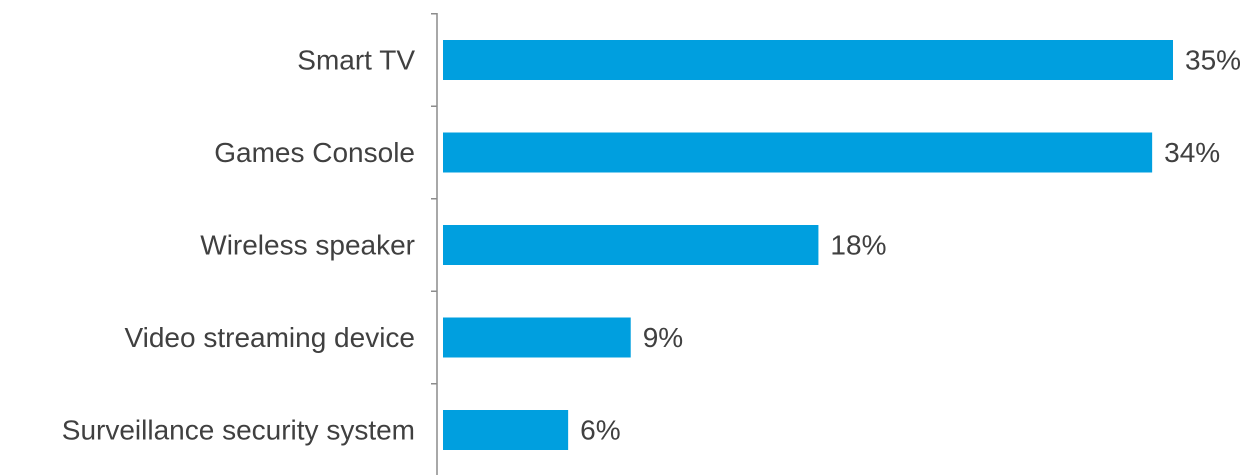 Image resolution: width=1256 pixels, height=475 pixels. Describe the element at coordinates (356, 60) in the screenshot. I see `category-label: Smart TV` at that location.